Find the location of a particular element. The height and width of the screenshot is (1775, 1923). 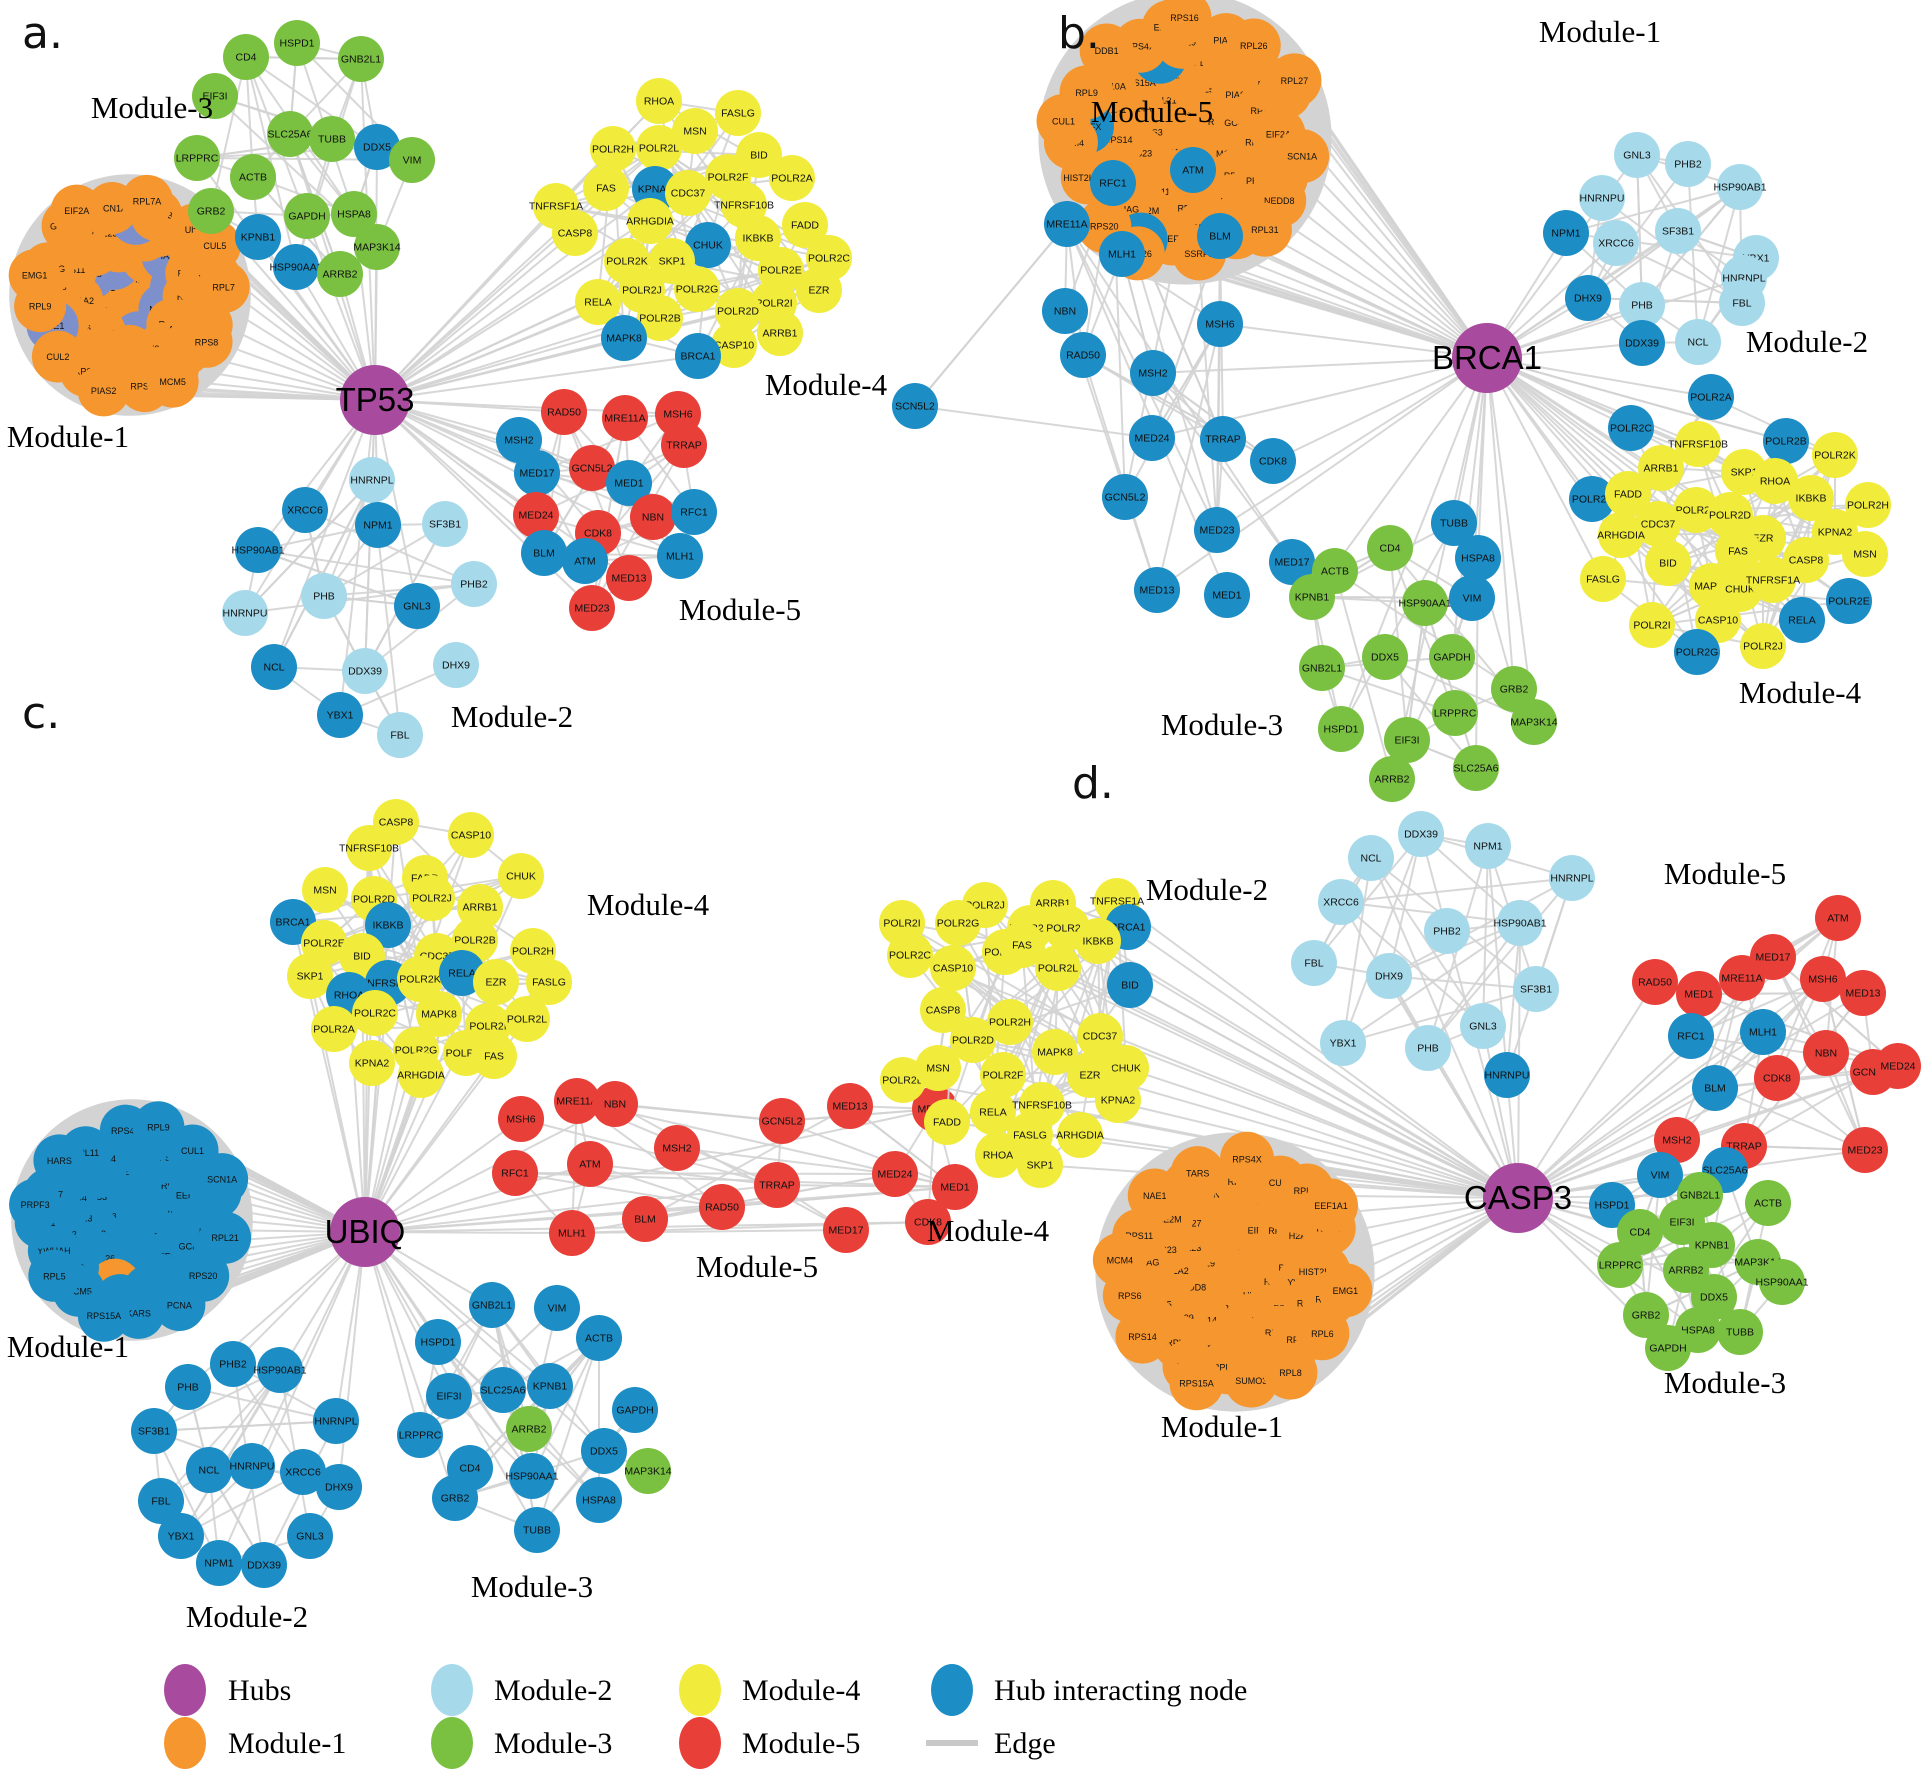

gene-node-atm: ATM is located at coordinates (590, 1164).